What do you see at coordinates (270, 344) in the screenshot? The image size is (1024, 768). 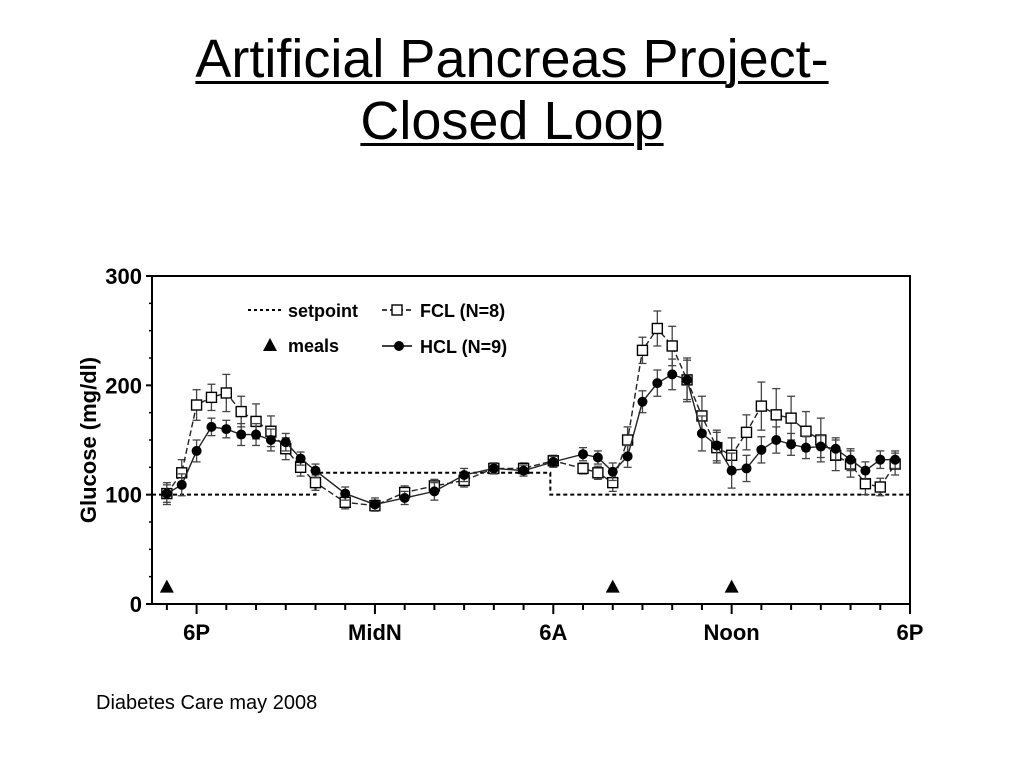 I see `legend-meals-swatch` at bounding box center [270, 344].